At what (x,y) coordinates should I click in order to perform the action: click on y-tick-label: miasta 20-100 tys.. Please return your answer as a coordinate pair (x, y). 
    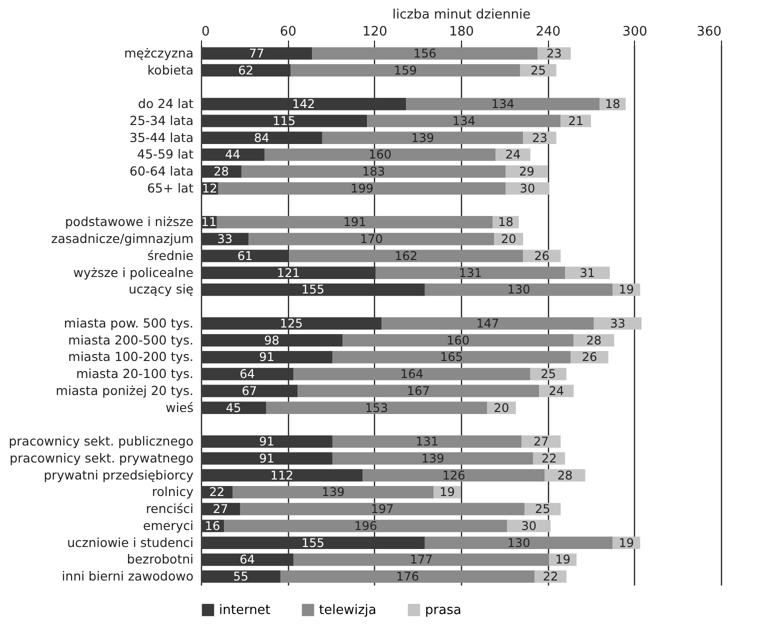
    Looking at the image, I should click on (135, 374).